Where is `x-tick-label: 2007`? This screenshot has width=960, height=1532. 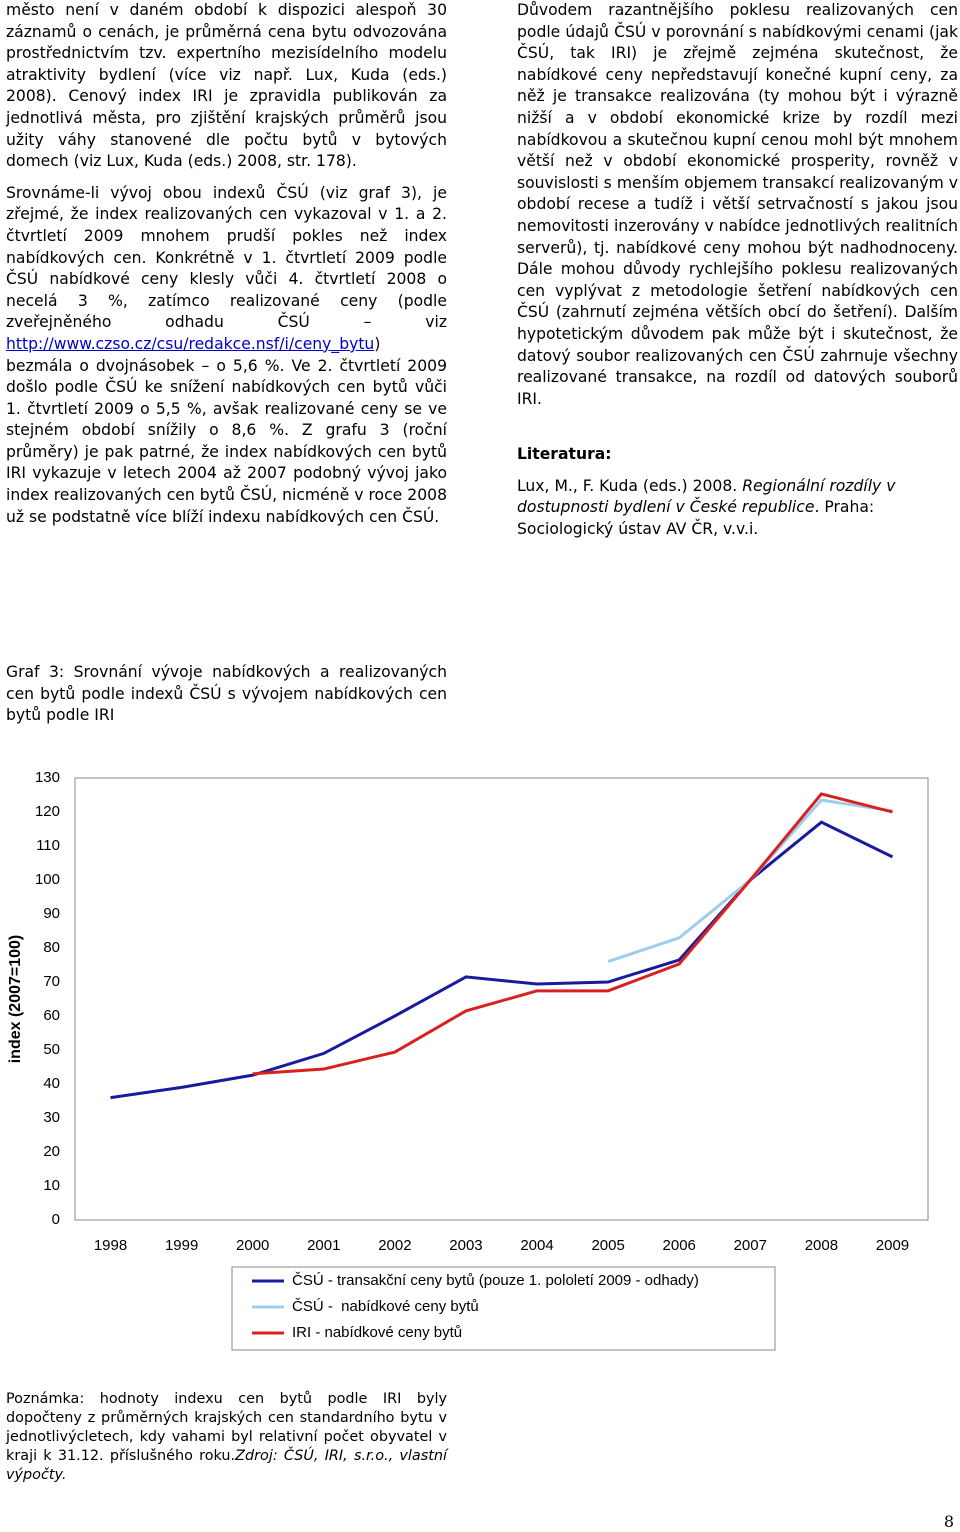
x-tick-label: 2007 is located at coordinates (750, 1245).